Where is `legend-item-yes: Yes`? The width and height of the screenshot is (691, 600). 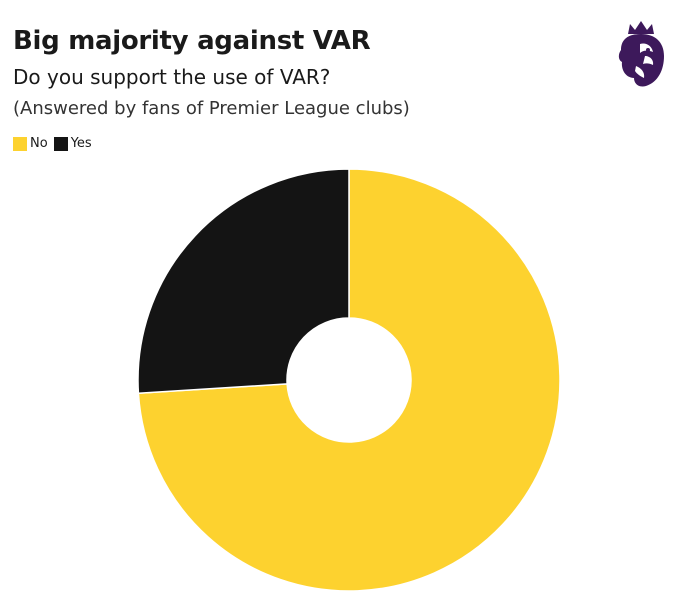
legend-item-yes: Yes is located at coordinates (72, 143).